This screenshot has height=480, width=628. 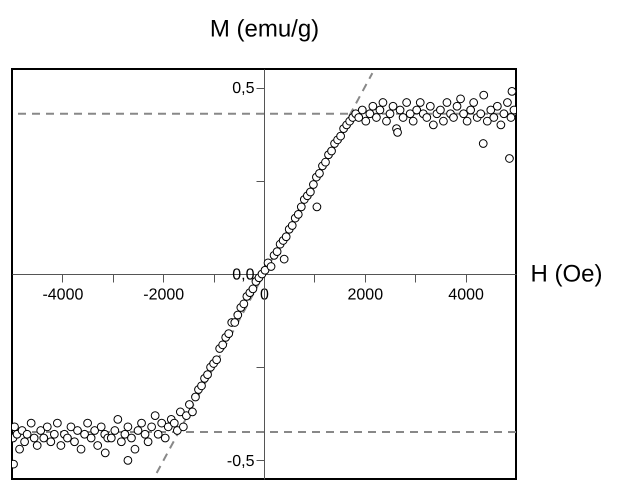 What do you see at coordinates (366, 295) in the screenshot?
I see `x-tick-label: 2000` at bounding box center [366, 295].